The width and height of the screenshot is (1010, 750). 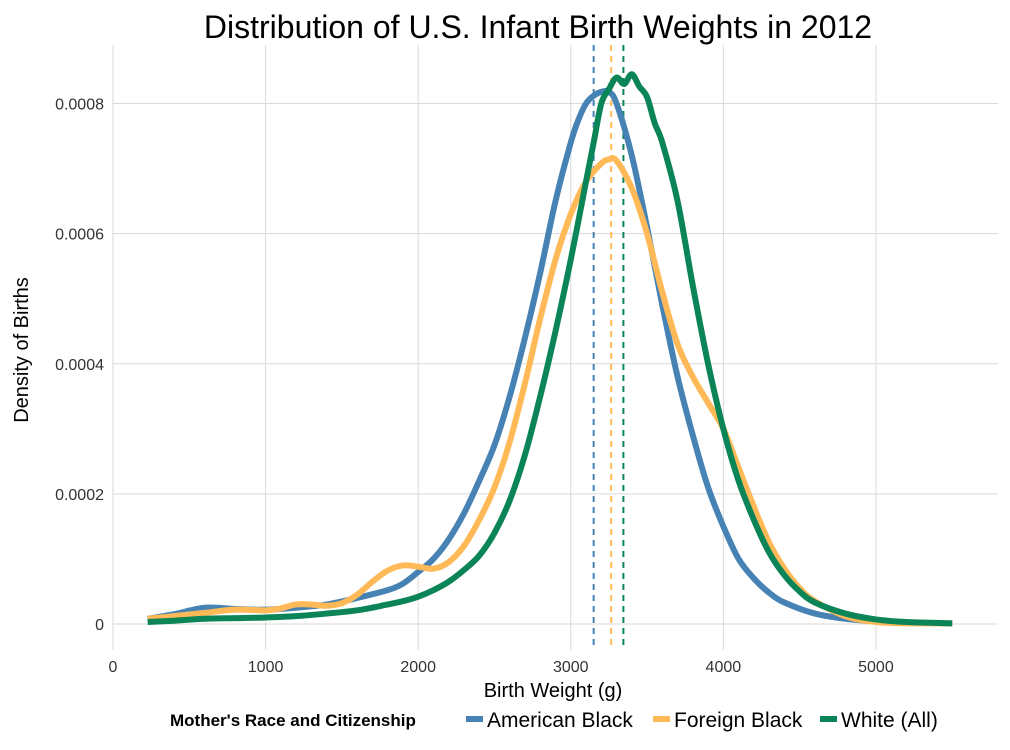 What do you see at coordinates (608, 347) in the screenshot?
I see `mean-lines` at bounding box center [608, 347].